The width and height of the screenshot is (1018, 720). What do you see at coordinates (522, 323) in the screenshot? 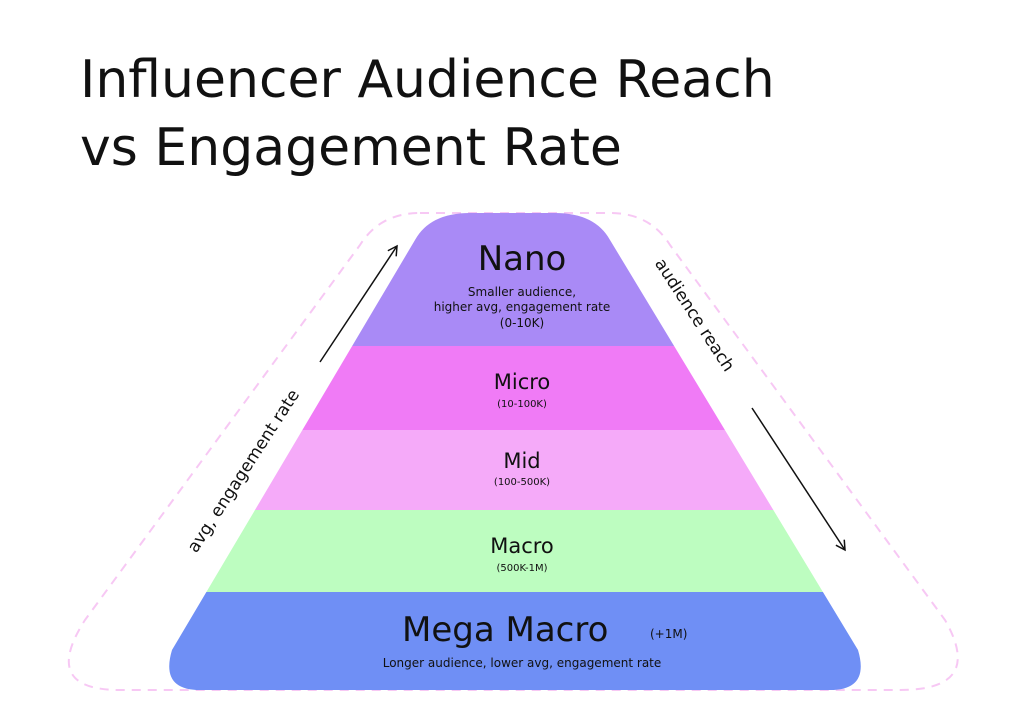
I see `tier-range: (0-10K)` at bounding box center [522, 323].